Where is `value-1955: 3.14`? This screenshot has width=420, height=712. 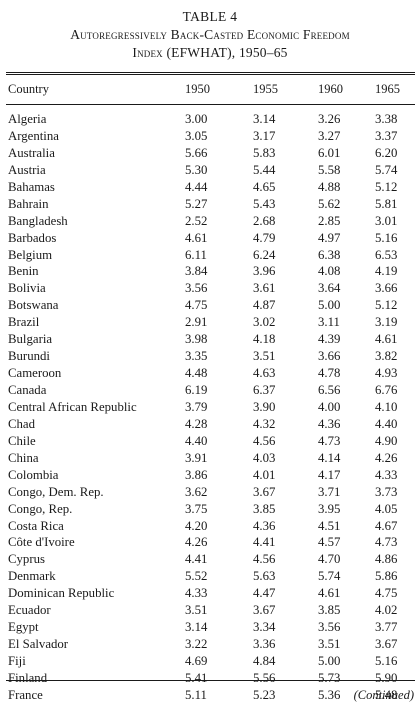
value-1955: 3.14 is located at coordinates (264, 119).